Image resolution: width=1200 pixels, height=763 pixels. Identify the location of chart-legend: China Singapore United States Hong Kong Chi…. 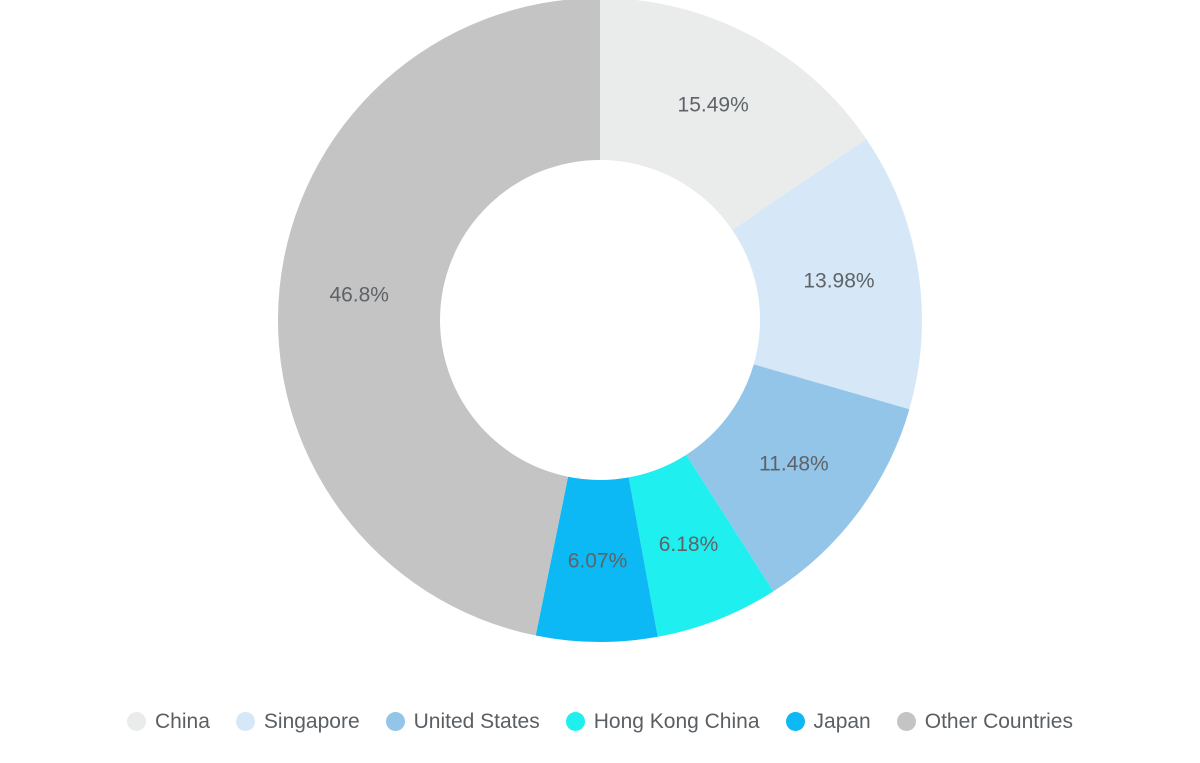
(600, 721).